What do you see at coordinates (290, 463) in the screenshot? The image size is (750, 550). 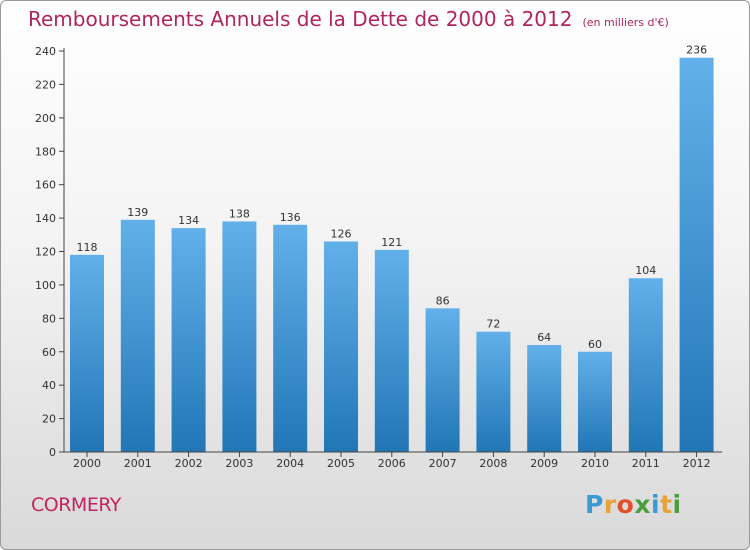 I see `x-tick-label: 2004` at bounding box center [290, 463].